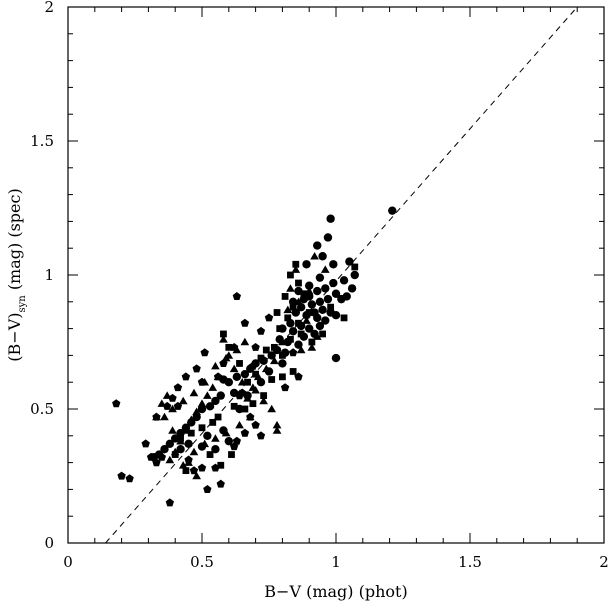 This screenshot has height=603, width=611. What do you see at coordinates (42, 409) in the screenshot?
I see `y-tick-label: 0.5` at bounding box center [42, 409].